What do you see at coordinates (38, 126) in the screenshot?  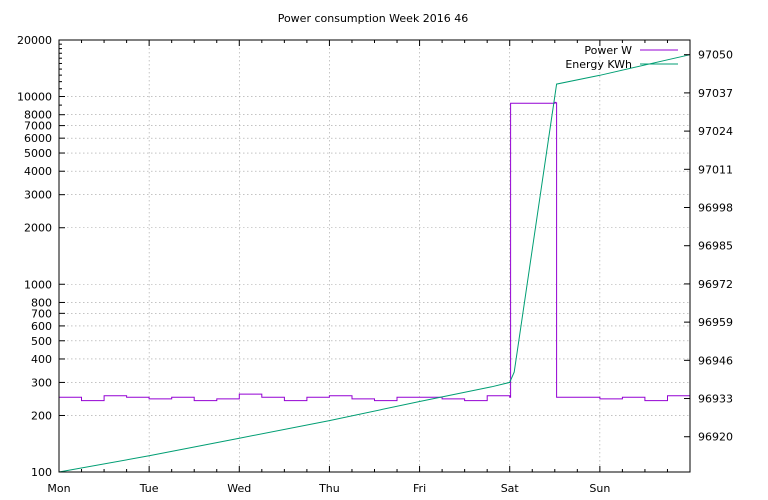 I see `y-left-tick-label: 7000` at bounding box center [38, 126].